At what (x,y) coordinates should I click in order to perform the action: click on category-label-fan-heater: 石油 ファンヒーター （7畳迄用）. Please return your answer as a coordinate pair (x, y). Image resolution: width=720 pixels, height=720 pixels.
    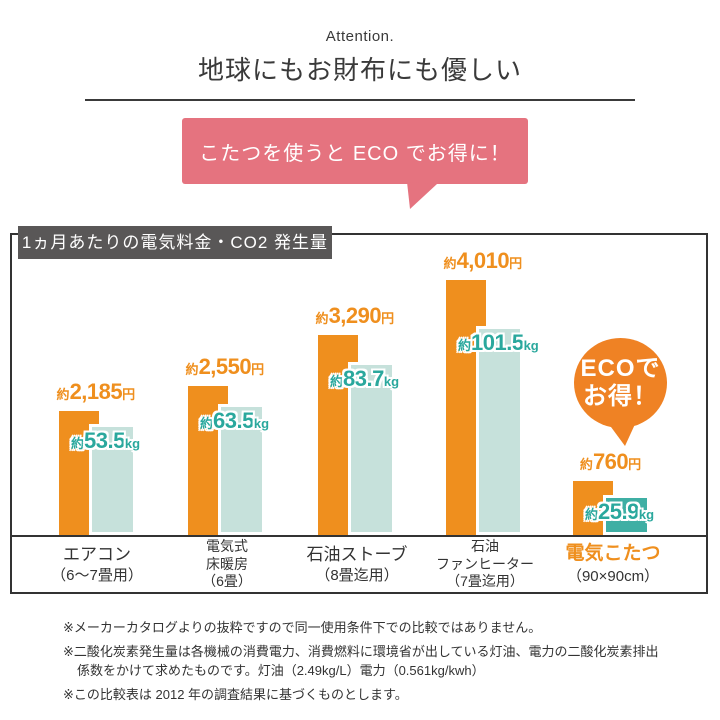
    Looking at the image, I should click on (485, 564).